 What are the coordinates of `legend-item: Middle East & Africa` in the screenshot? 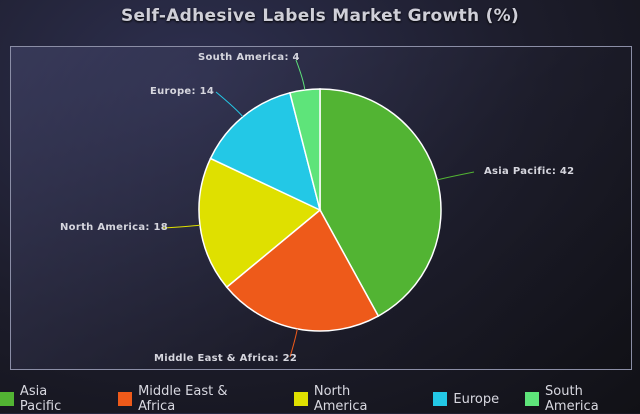 It's located at (193, 399).